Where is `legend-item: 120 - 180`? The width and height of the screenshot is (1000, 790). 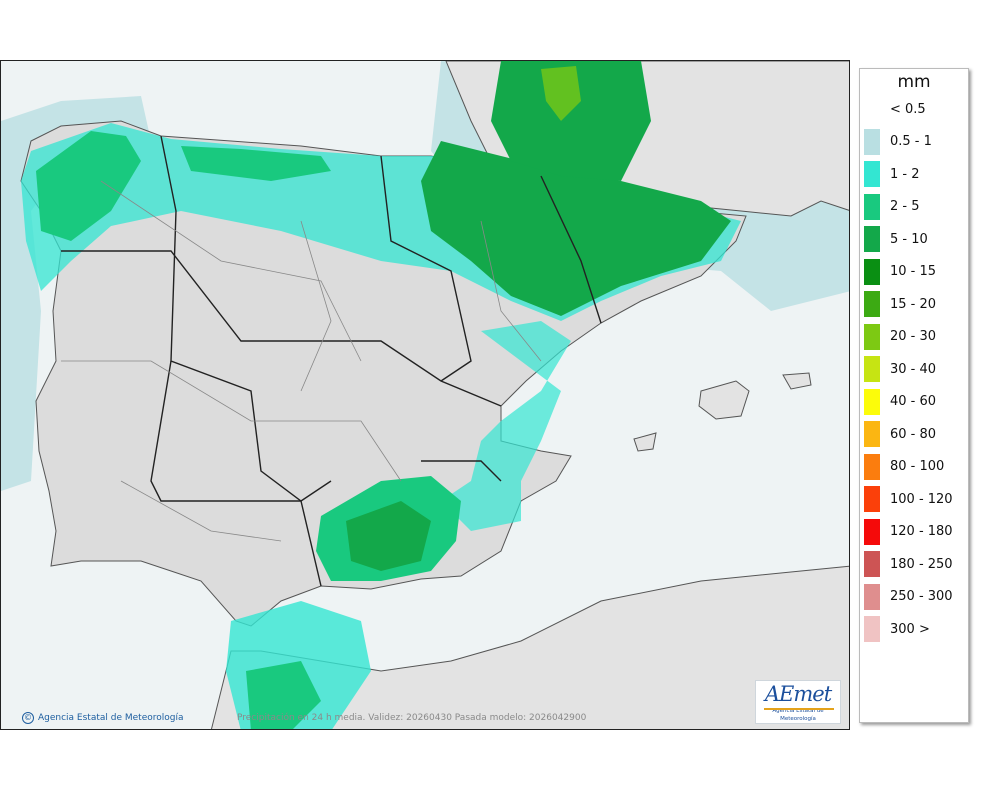 legend-item: 120 - 180 is located at coordinates (908, 531).